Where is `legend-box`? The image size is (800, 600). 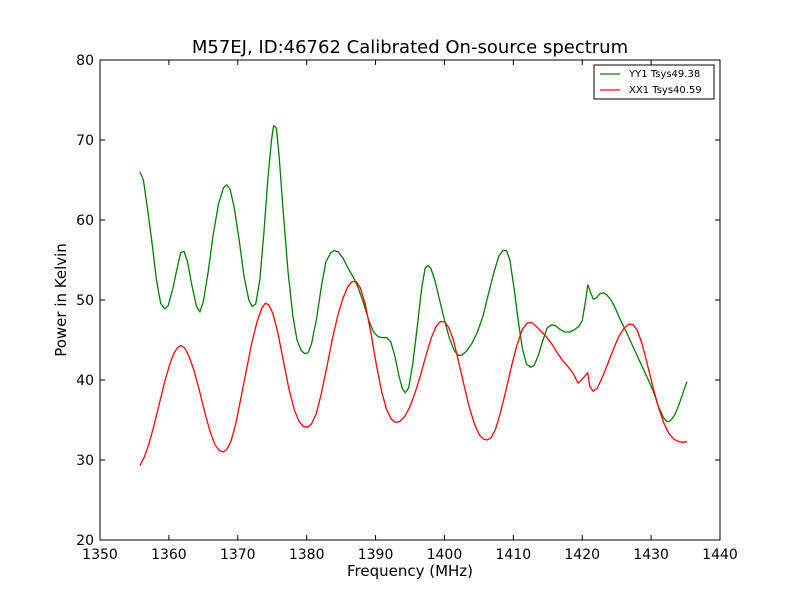 legend-box is located at coordinates (654, 82).